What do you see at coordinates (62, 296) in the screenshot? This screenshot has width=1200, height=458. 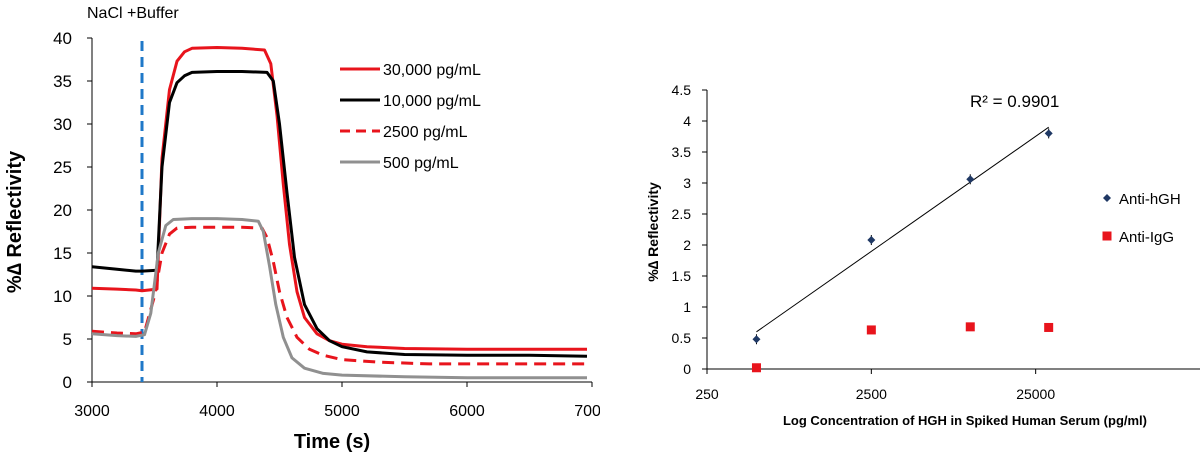 I see `left-y-tick-label: 10` at bounding box center [62, 296].